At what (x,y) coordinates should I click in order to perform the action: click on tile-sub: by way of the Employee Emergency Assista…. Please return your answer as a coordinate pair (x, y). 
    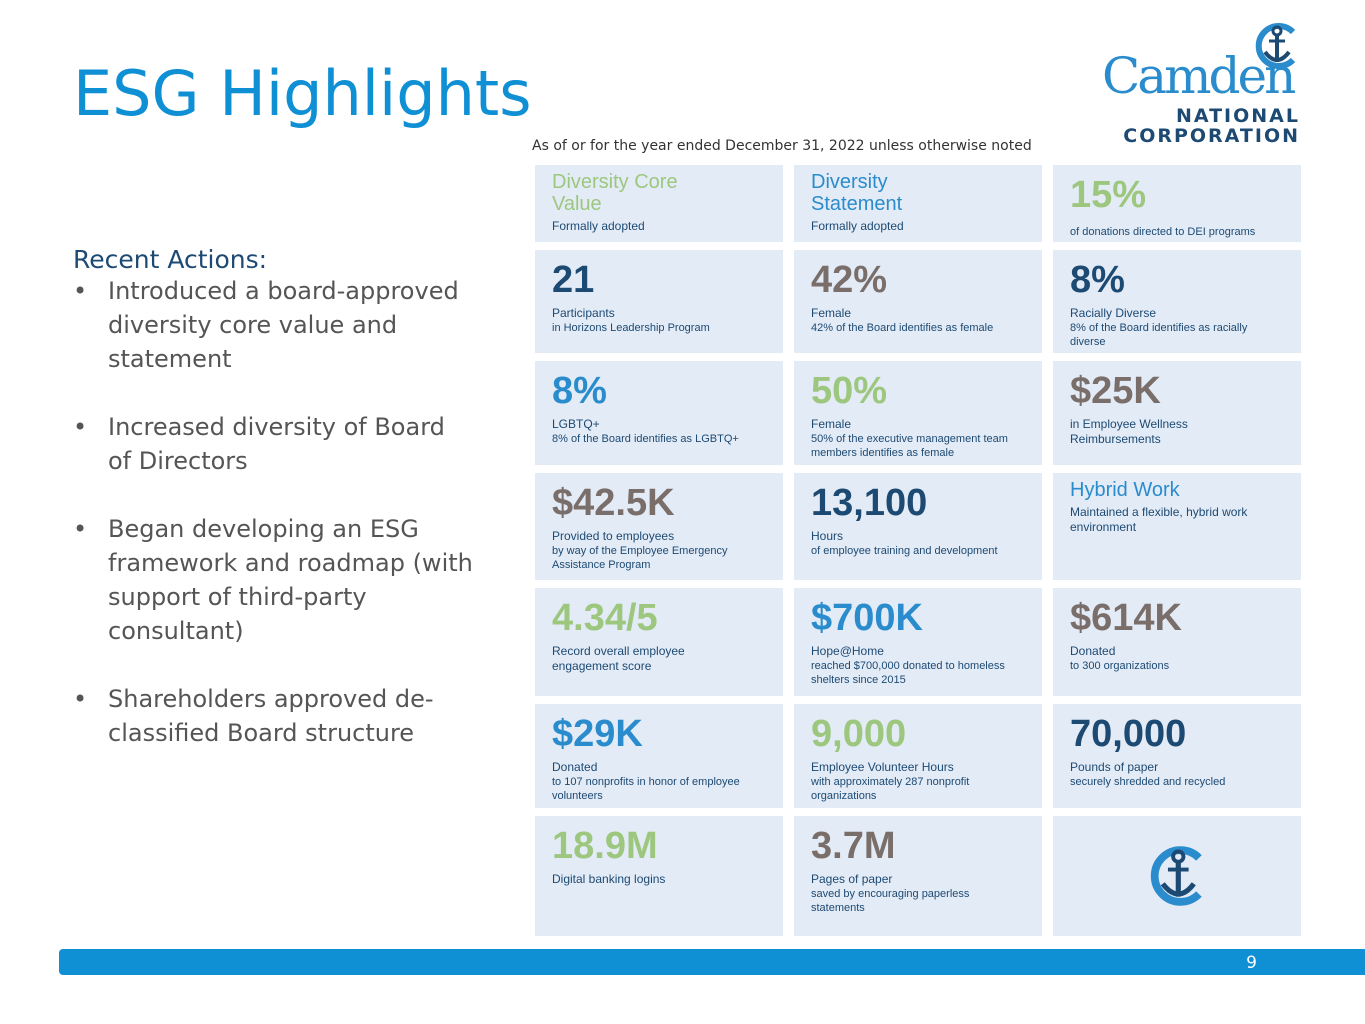
    Looking at the image, I should click on (640, 558).